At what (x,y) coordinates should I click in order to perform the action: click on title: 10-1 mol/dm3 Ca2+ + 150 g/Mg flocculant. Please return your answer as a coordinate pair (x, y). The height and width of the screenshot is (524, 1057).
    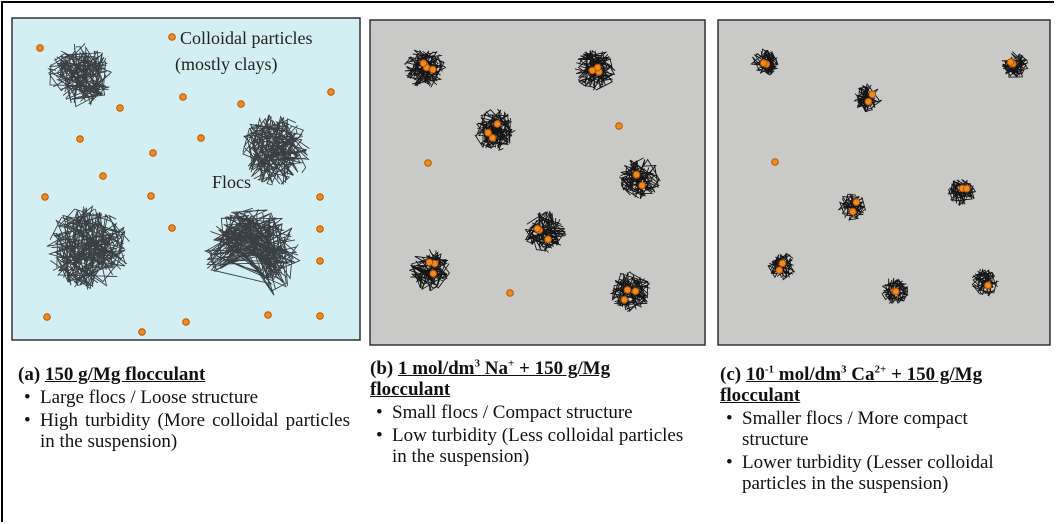
    Looking at the image, I should click on (851, 385).